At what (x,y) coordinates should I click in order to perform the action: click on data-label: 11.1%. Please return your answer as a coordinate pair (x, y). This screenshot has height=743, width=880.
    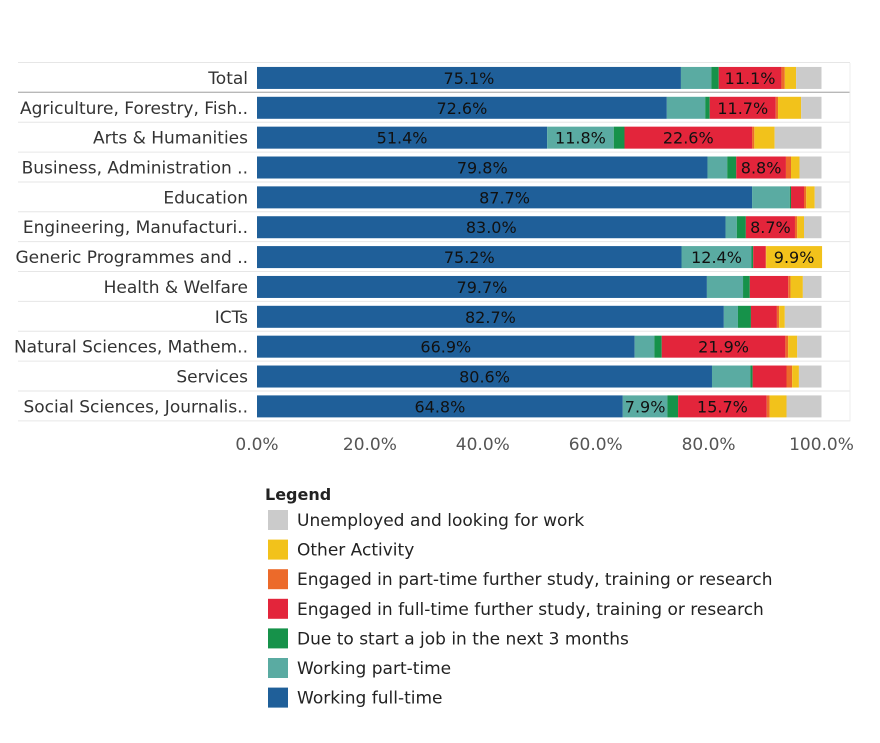
    Looking at the image, I should click on (750, 78).